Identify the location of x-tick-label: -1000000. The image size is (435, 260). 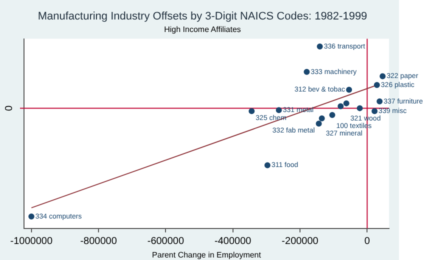
(31, 242).